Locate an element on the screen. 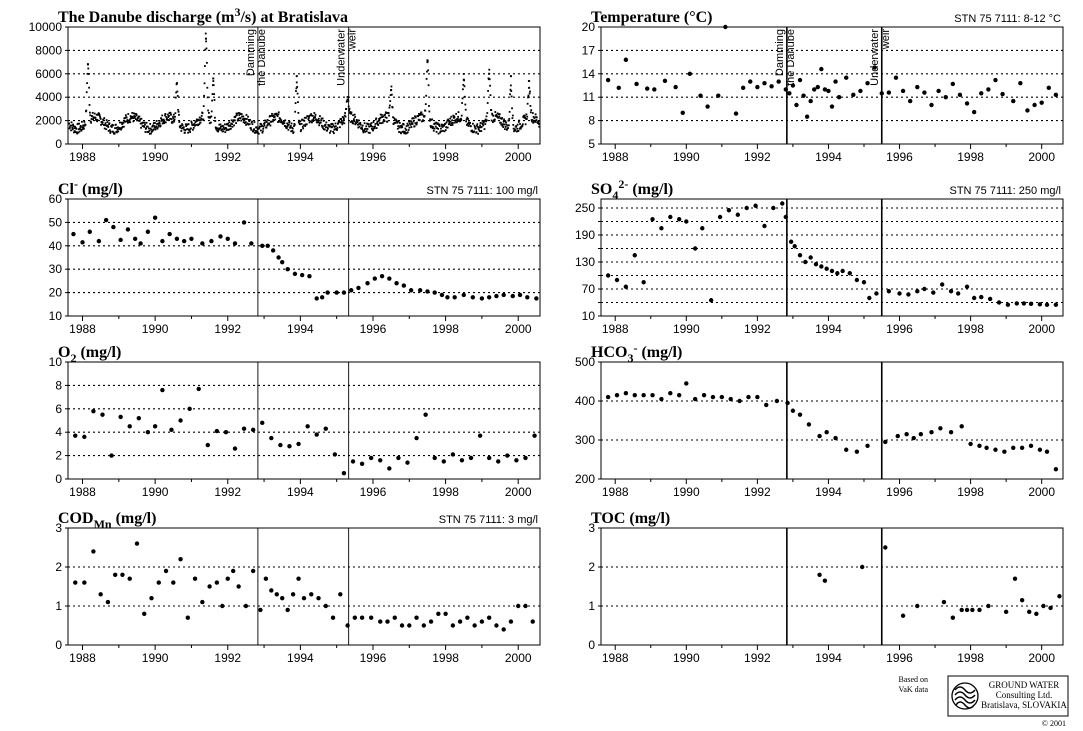 The image size is (1083, 731). standard-note: STN 75 7111: 250 mg/l is located at coordinates (1006, 191).